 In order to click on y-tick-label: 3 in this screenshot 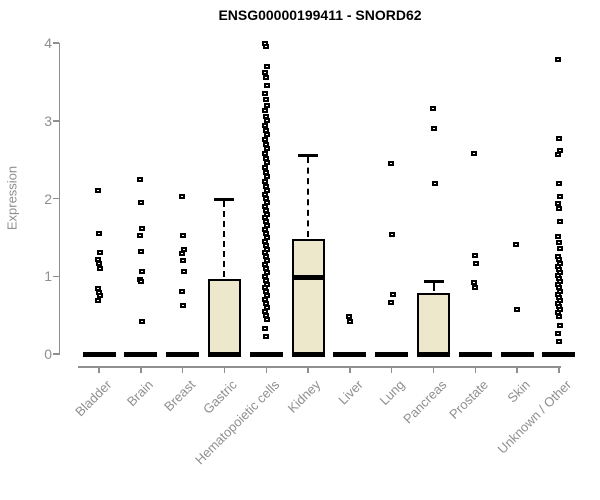, I will do `click(48, 120)`.